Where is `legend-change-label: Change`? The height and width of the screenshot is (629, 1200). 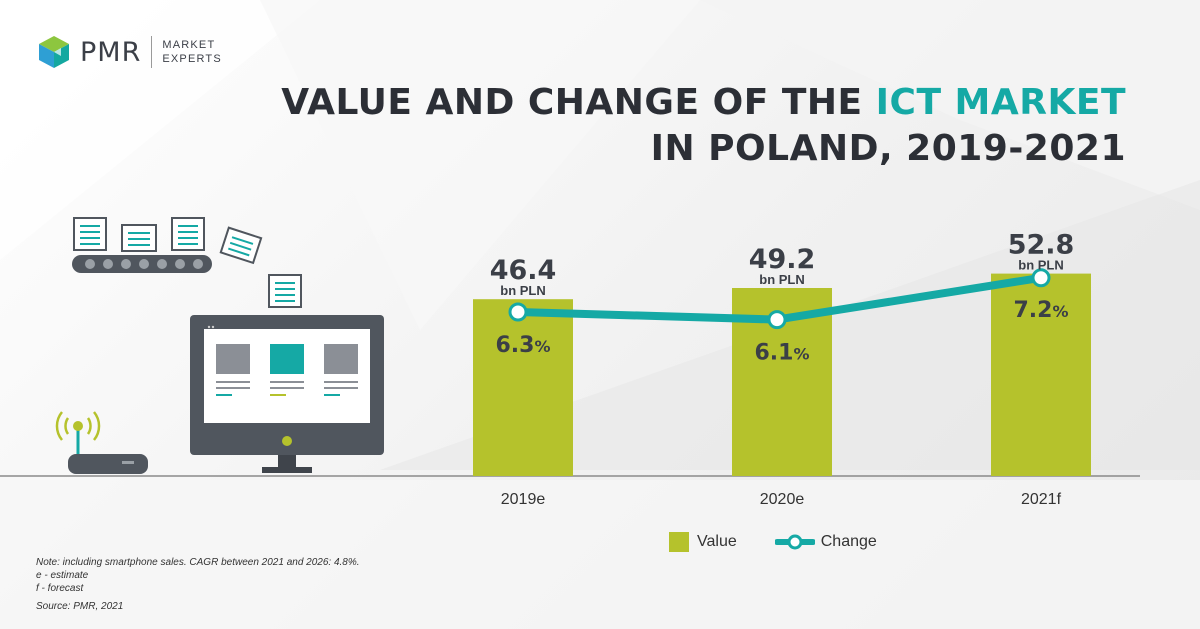
legend-change-label: Change is located at coordinates (848, 541).